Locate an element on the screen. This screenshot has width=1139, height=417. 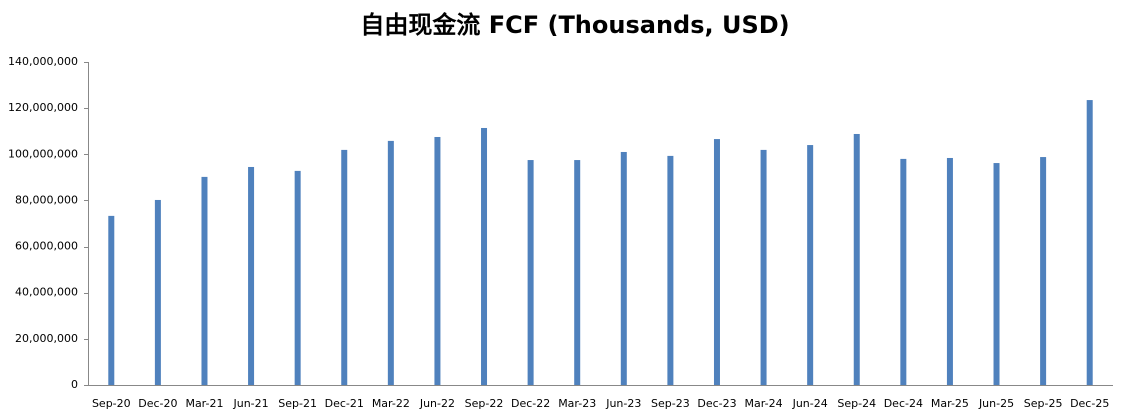
y-tick-label: 120,000,000 is located at coordinates (43, 107).